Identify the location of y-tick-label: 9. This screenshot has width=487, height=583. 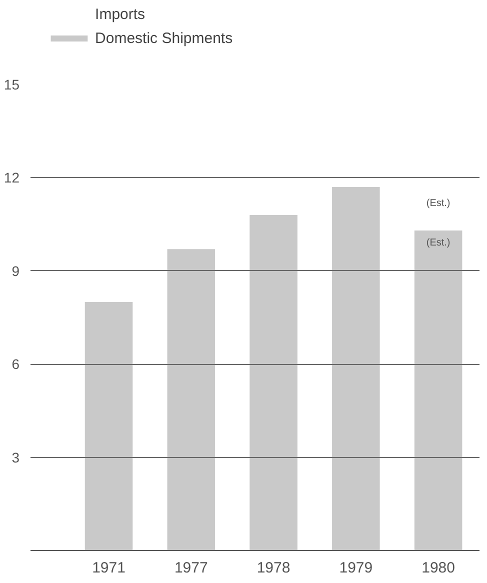
(16, 270).